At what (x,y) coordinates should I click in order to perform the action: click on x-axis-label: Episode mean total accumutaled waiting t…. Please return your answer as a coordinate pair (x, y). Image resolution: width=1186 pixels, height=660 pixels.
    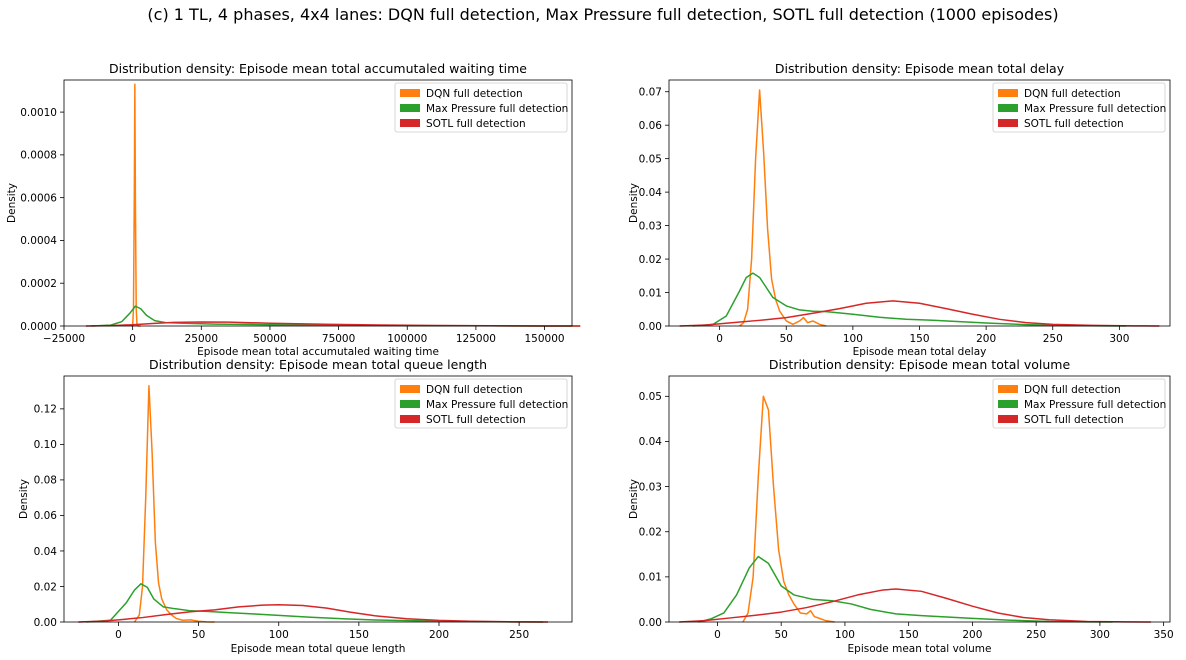
    Looking at the image, I should click on (318, 352).